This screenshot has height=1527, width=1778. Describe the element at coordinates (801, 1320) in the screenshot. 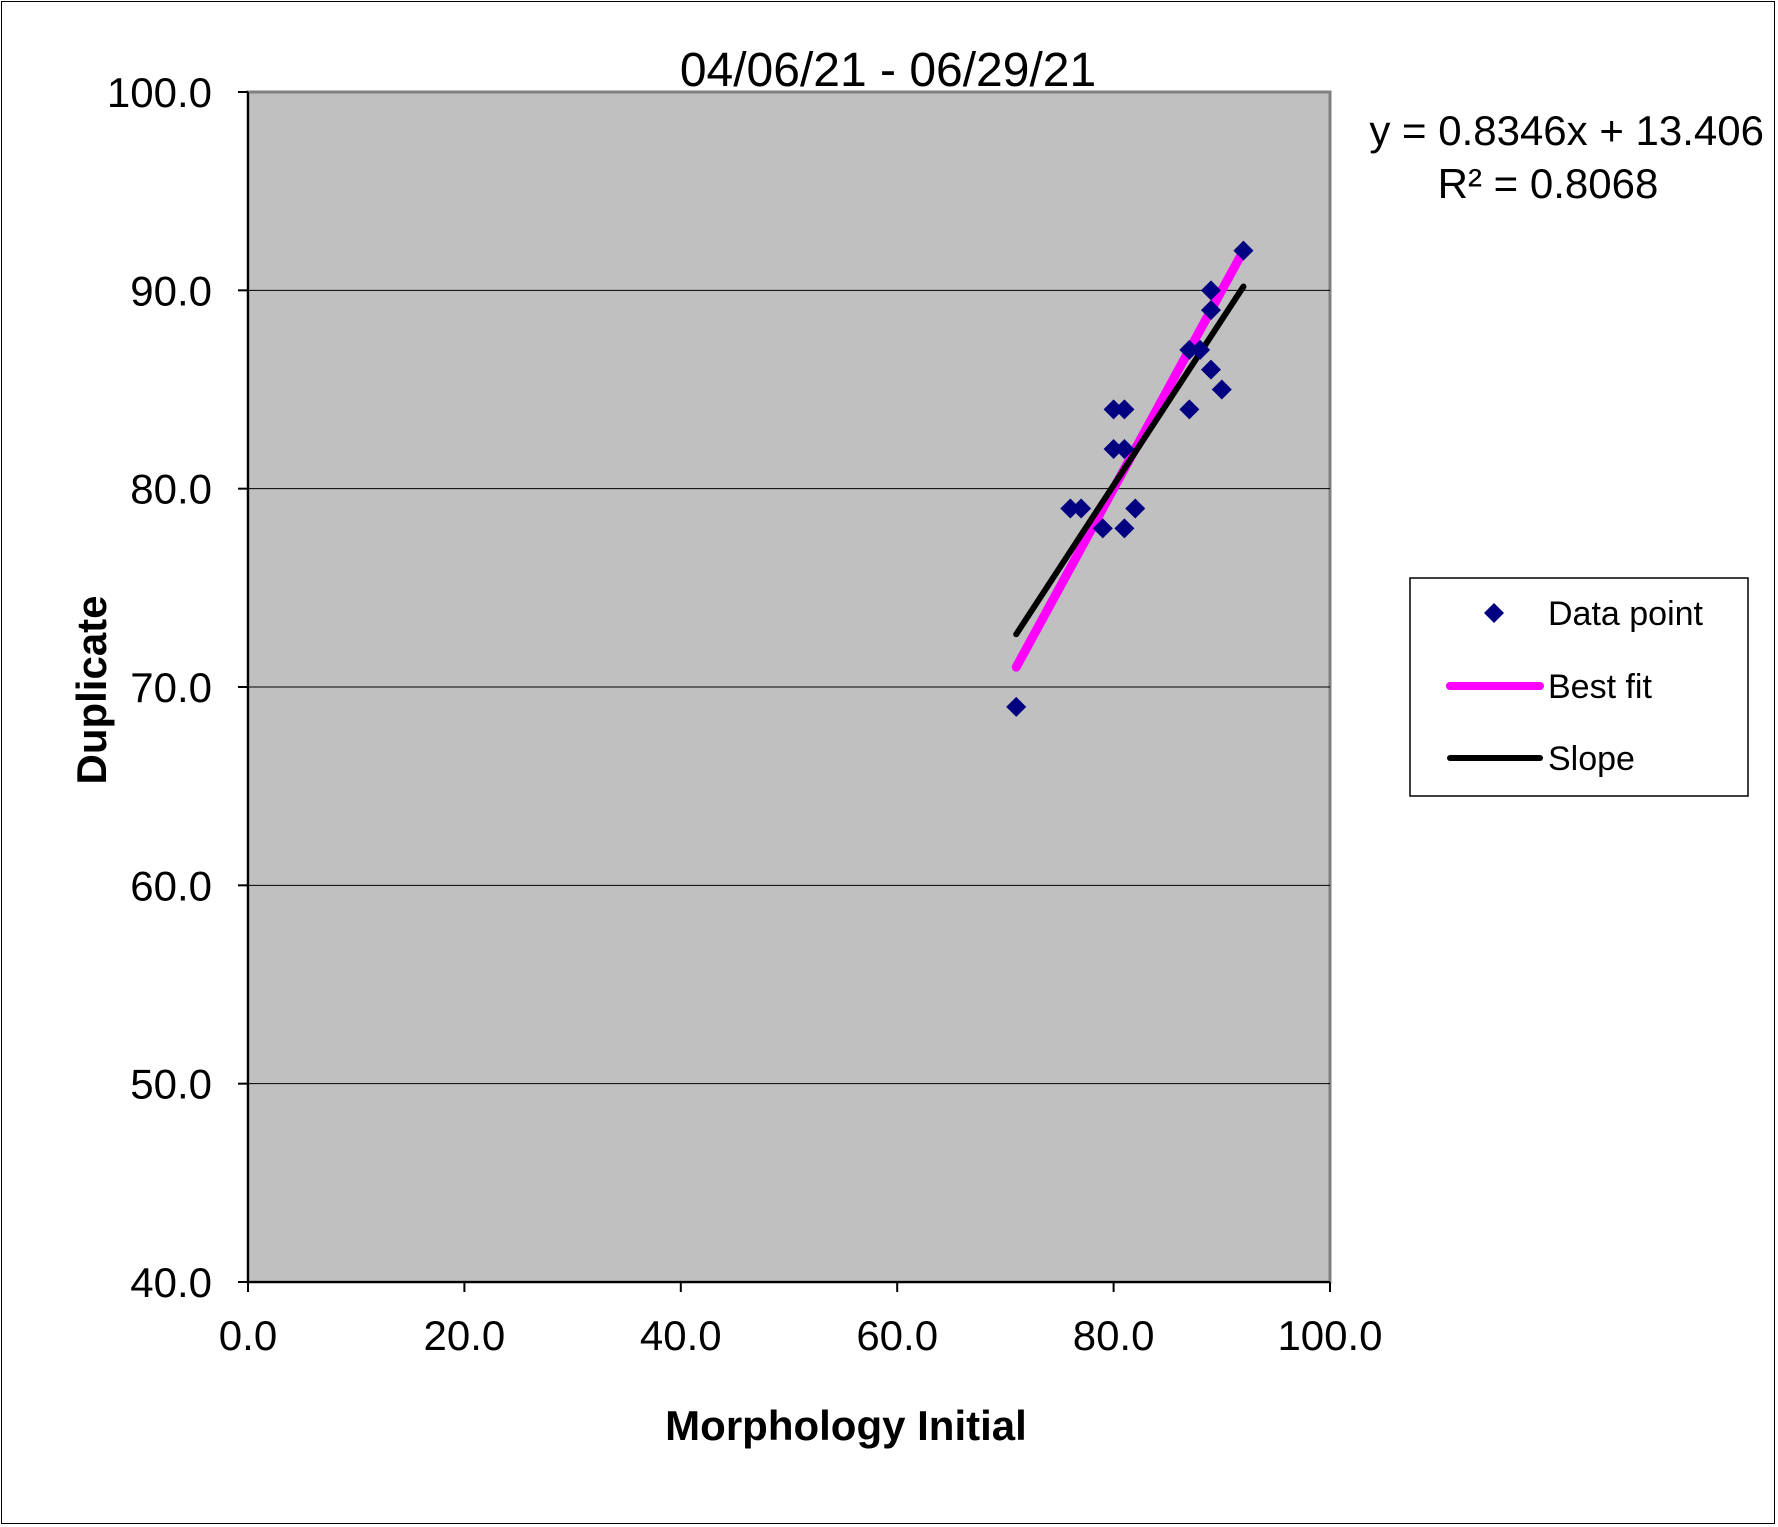

I see `x-axis-ticks: 0.0 20.0 40.0 60.0 80.0 100.0` at that location.